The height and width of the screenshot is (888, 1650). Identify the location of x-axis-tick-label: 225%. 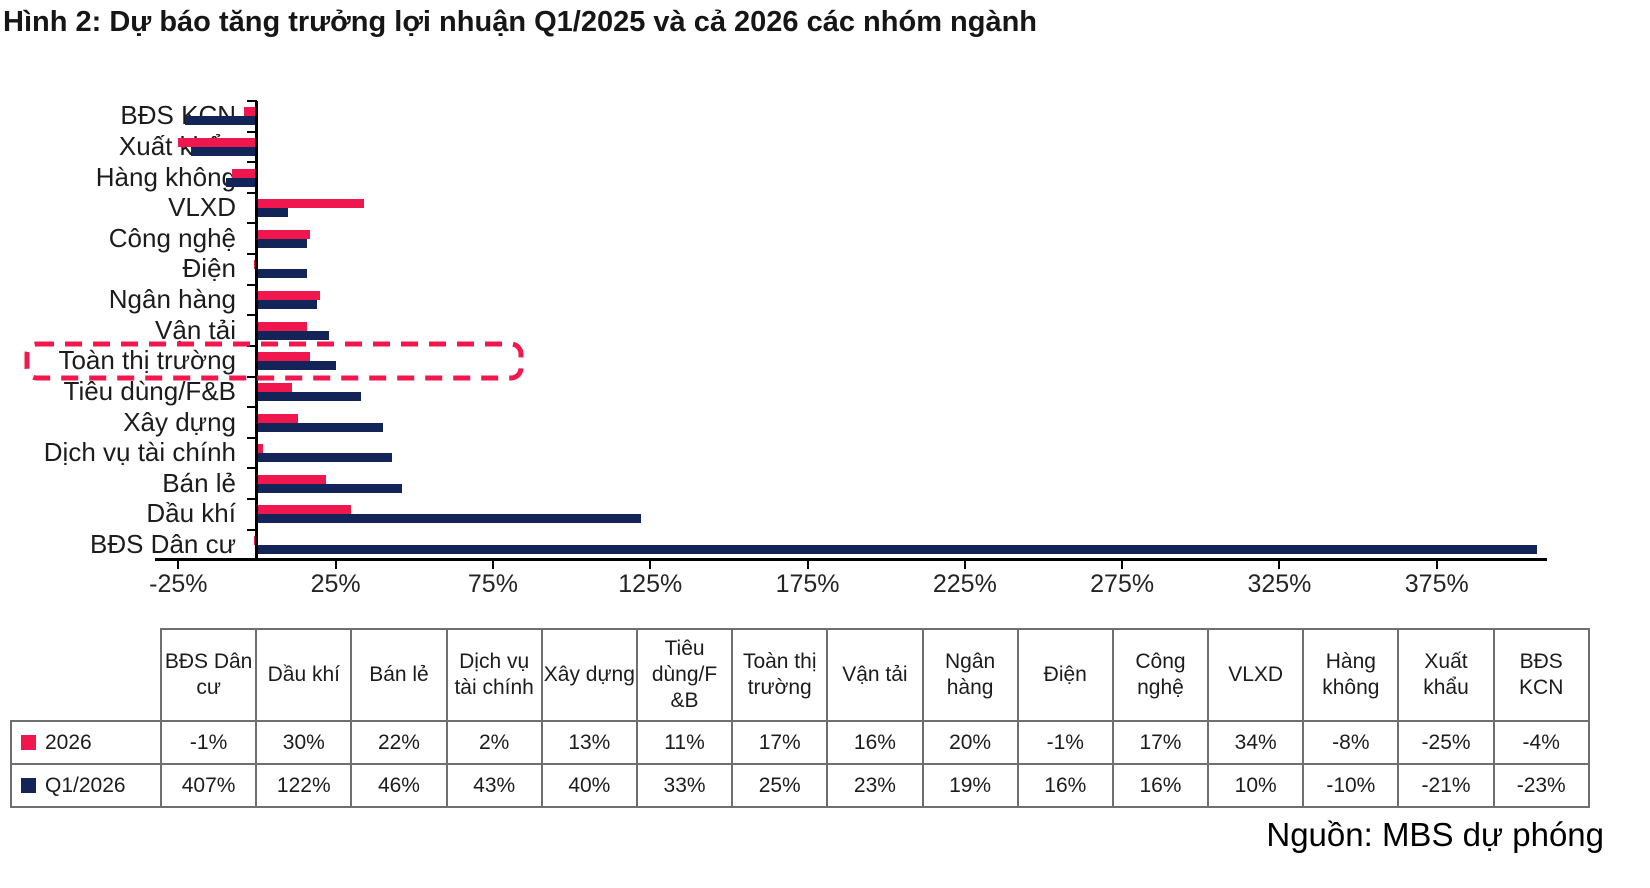
(964, 584).